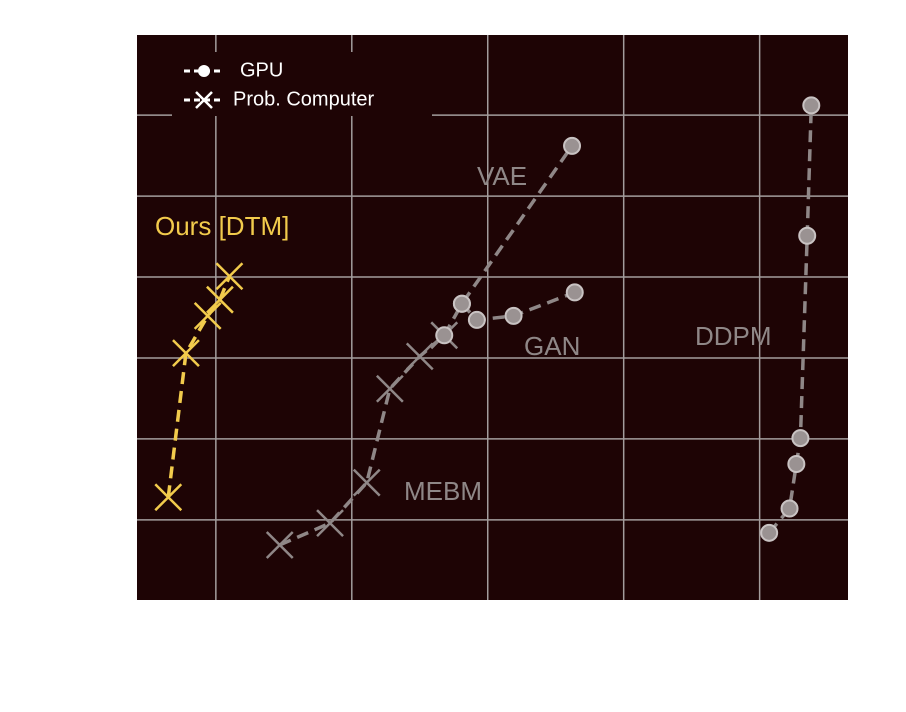  What do you see at coordinates (759, 629) in the screenshot?
I see `x-tick-label: 4` at bounding box center [759, 629].